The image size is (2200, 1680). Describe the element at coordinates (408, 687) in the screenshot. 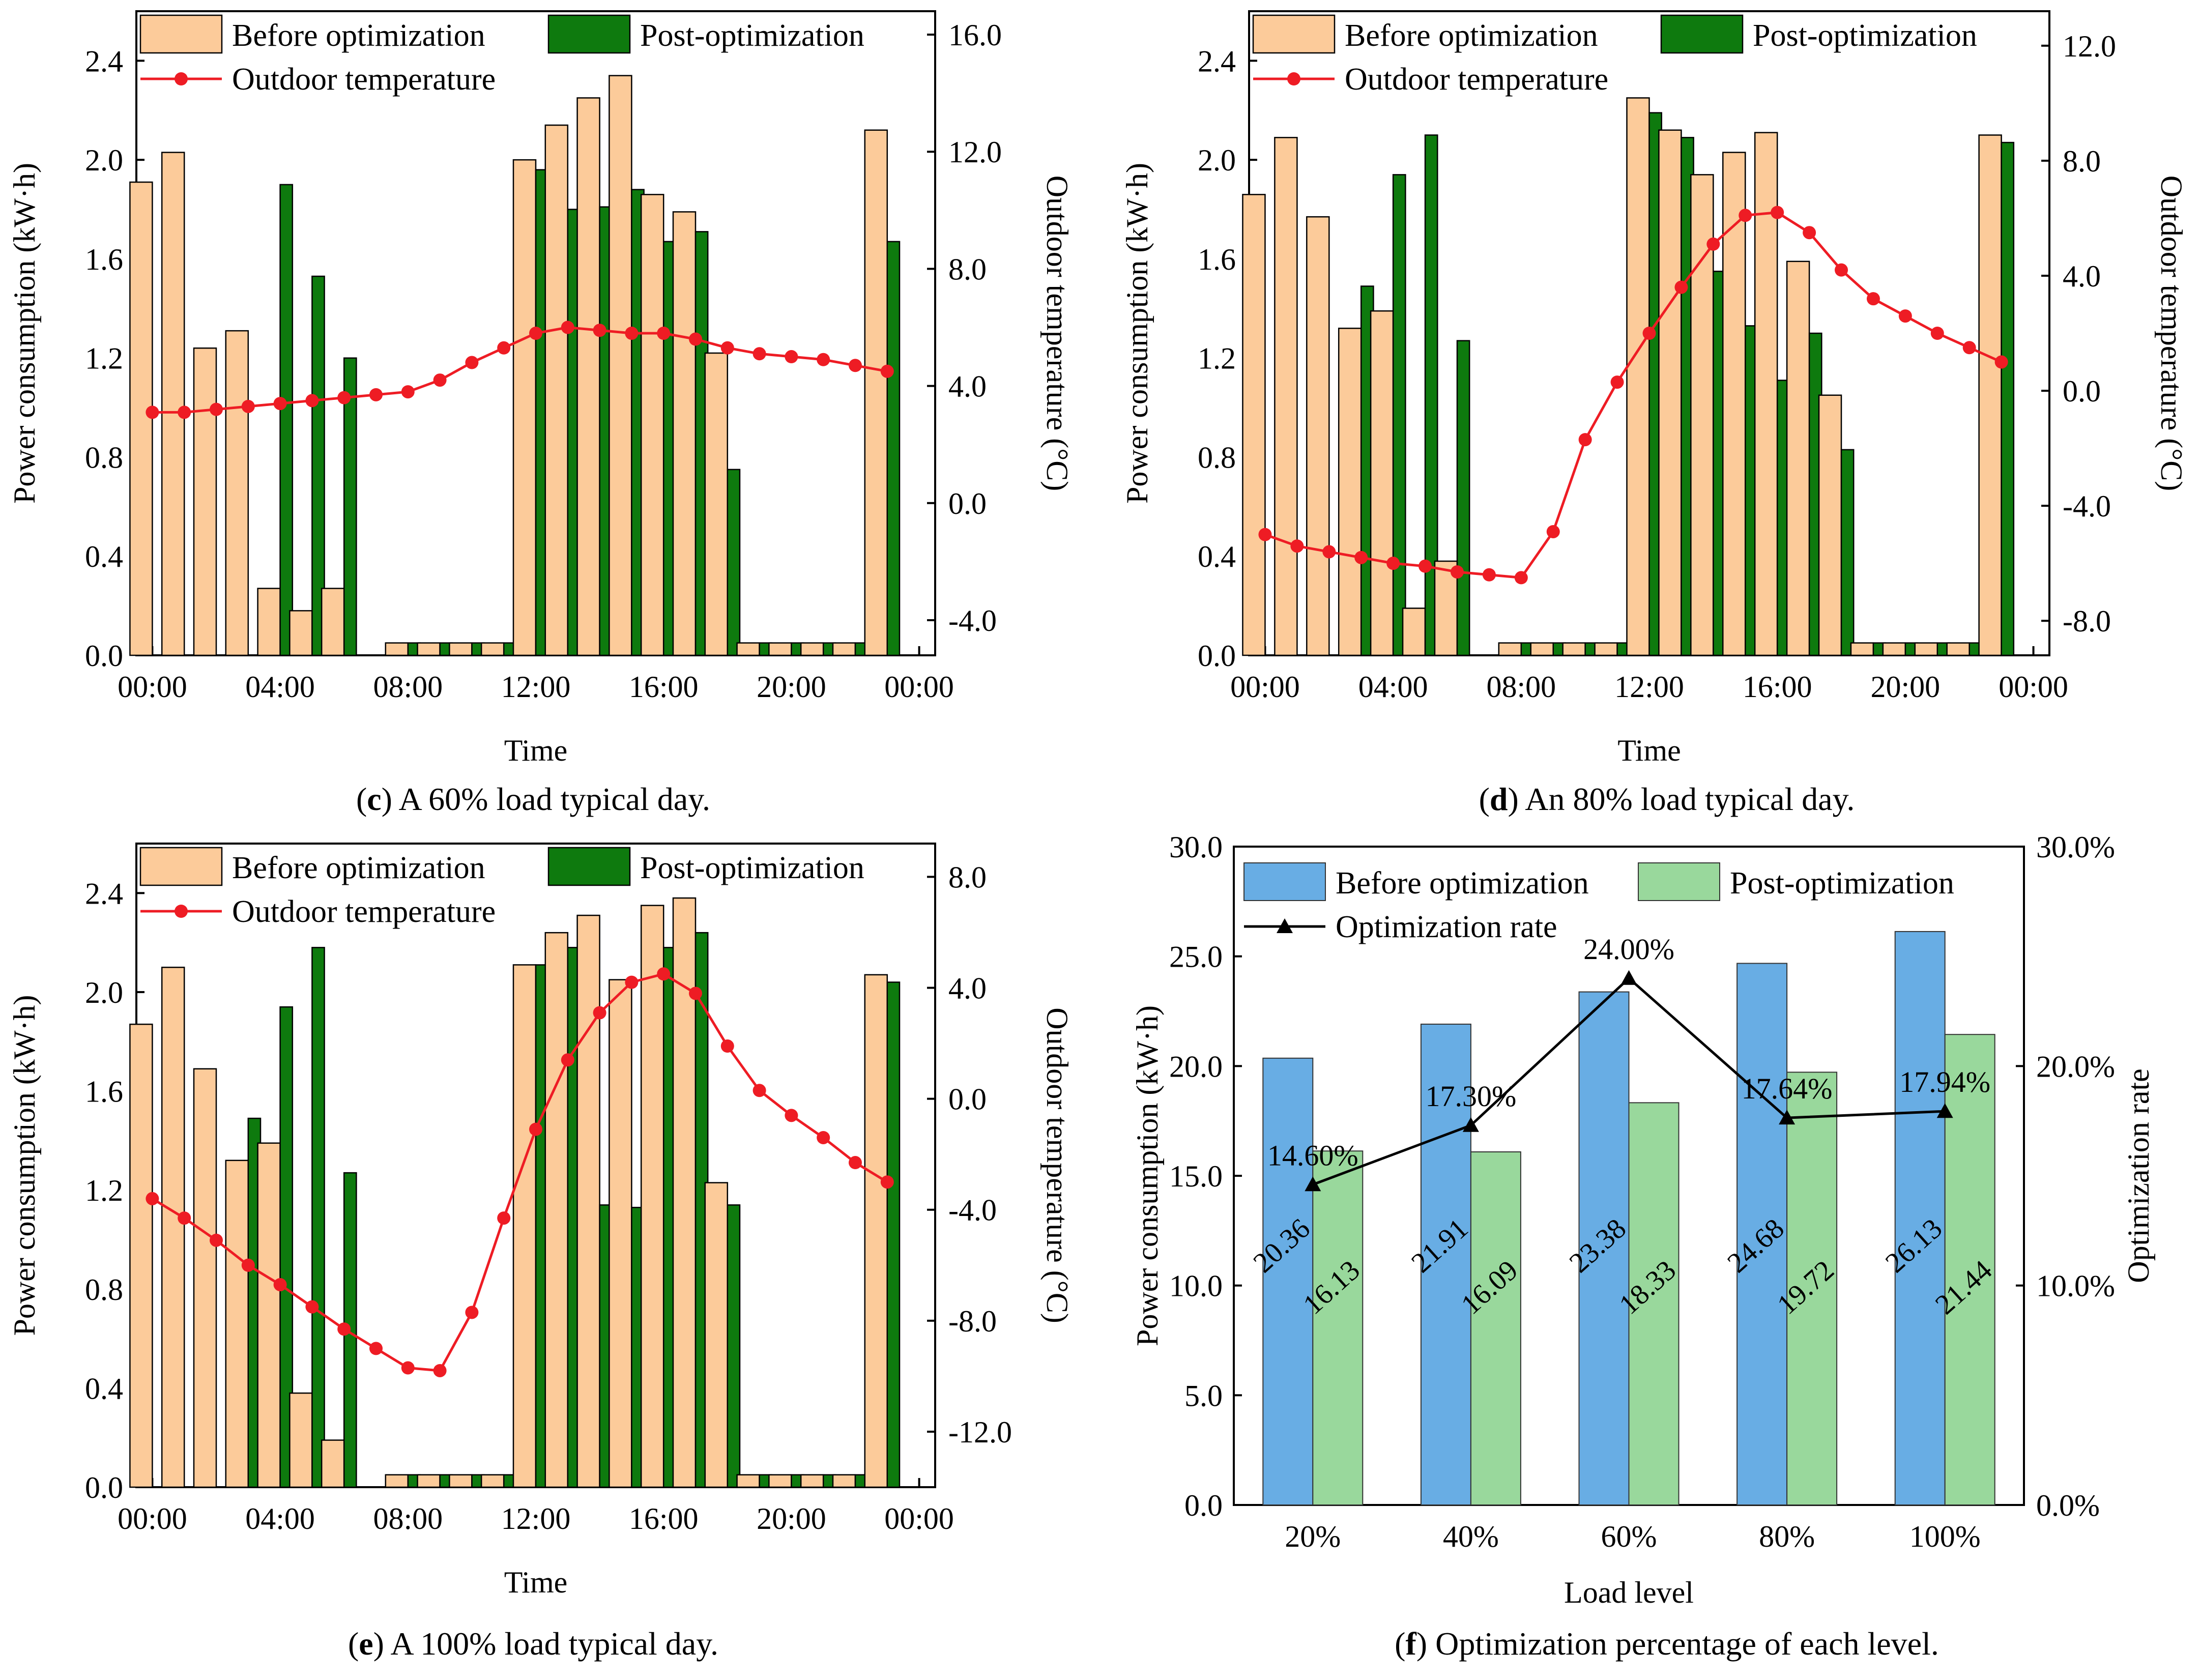

I see `x-tick-label: 08:00` at that location.